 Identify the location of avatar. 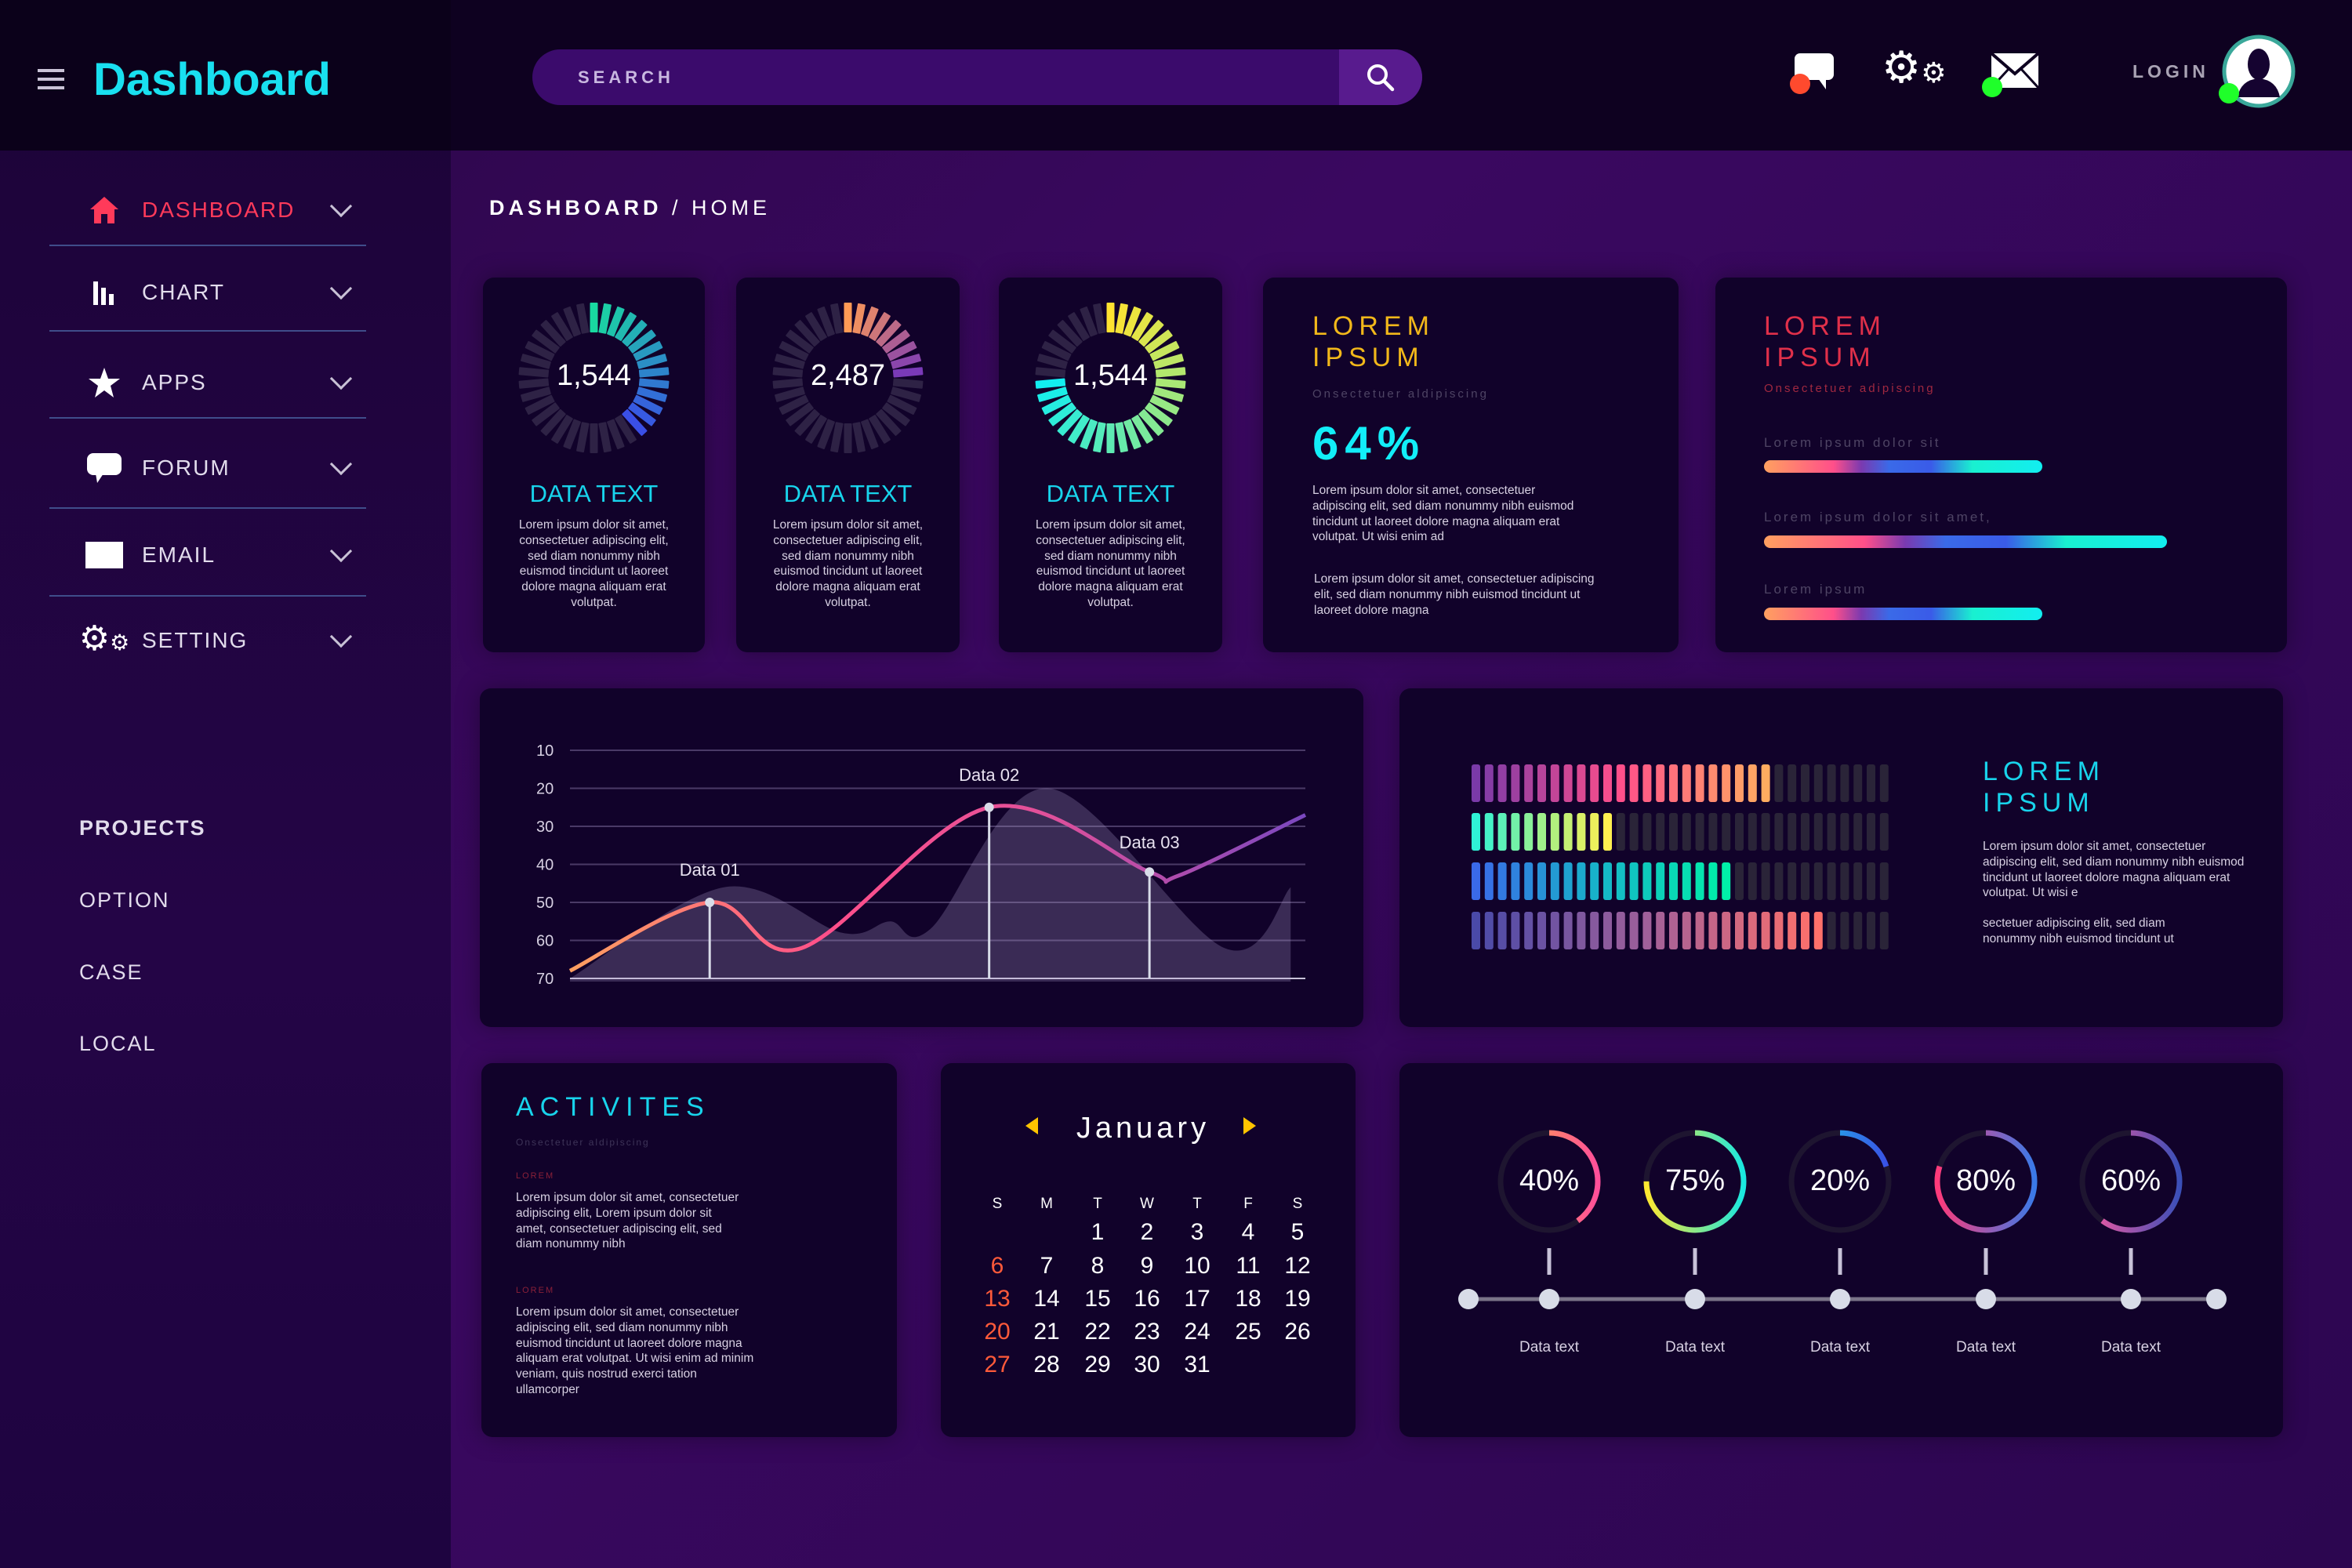
(2257, 73).